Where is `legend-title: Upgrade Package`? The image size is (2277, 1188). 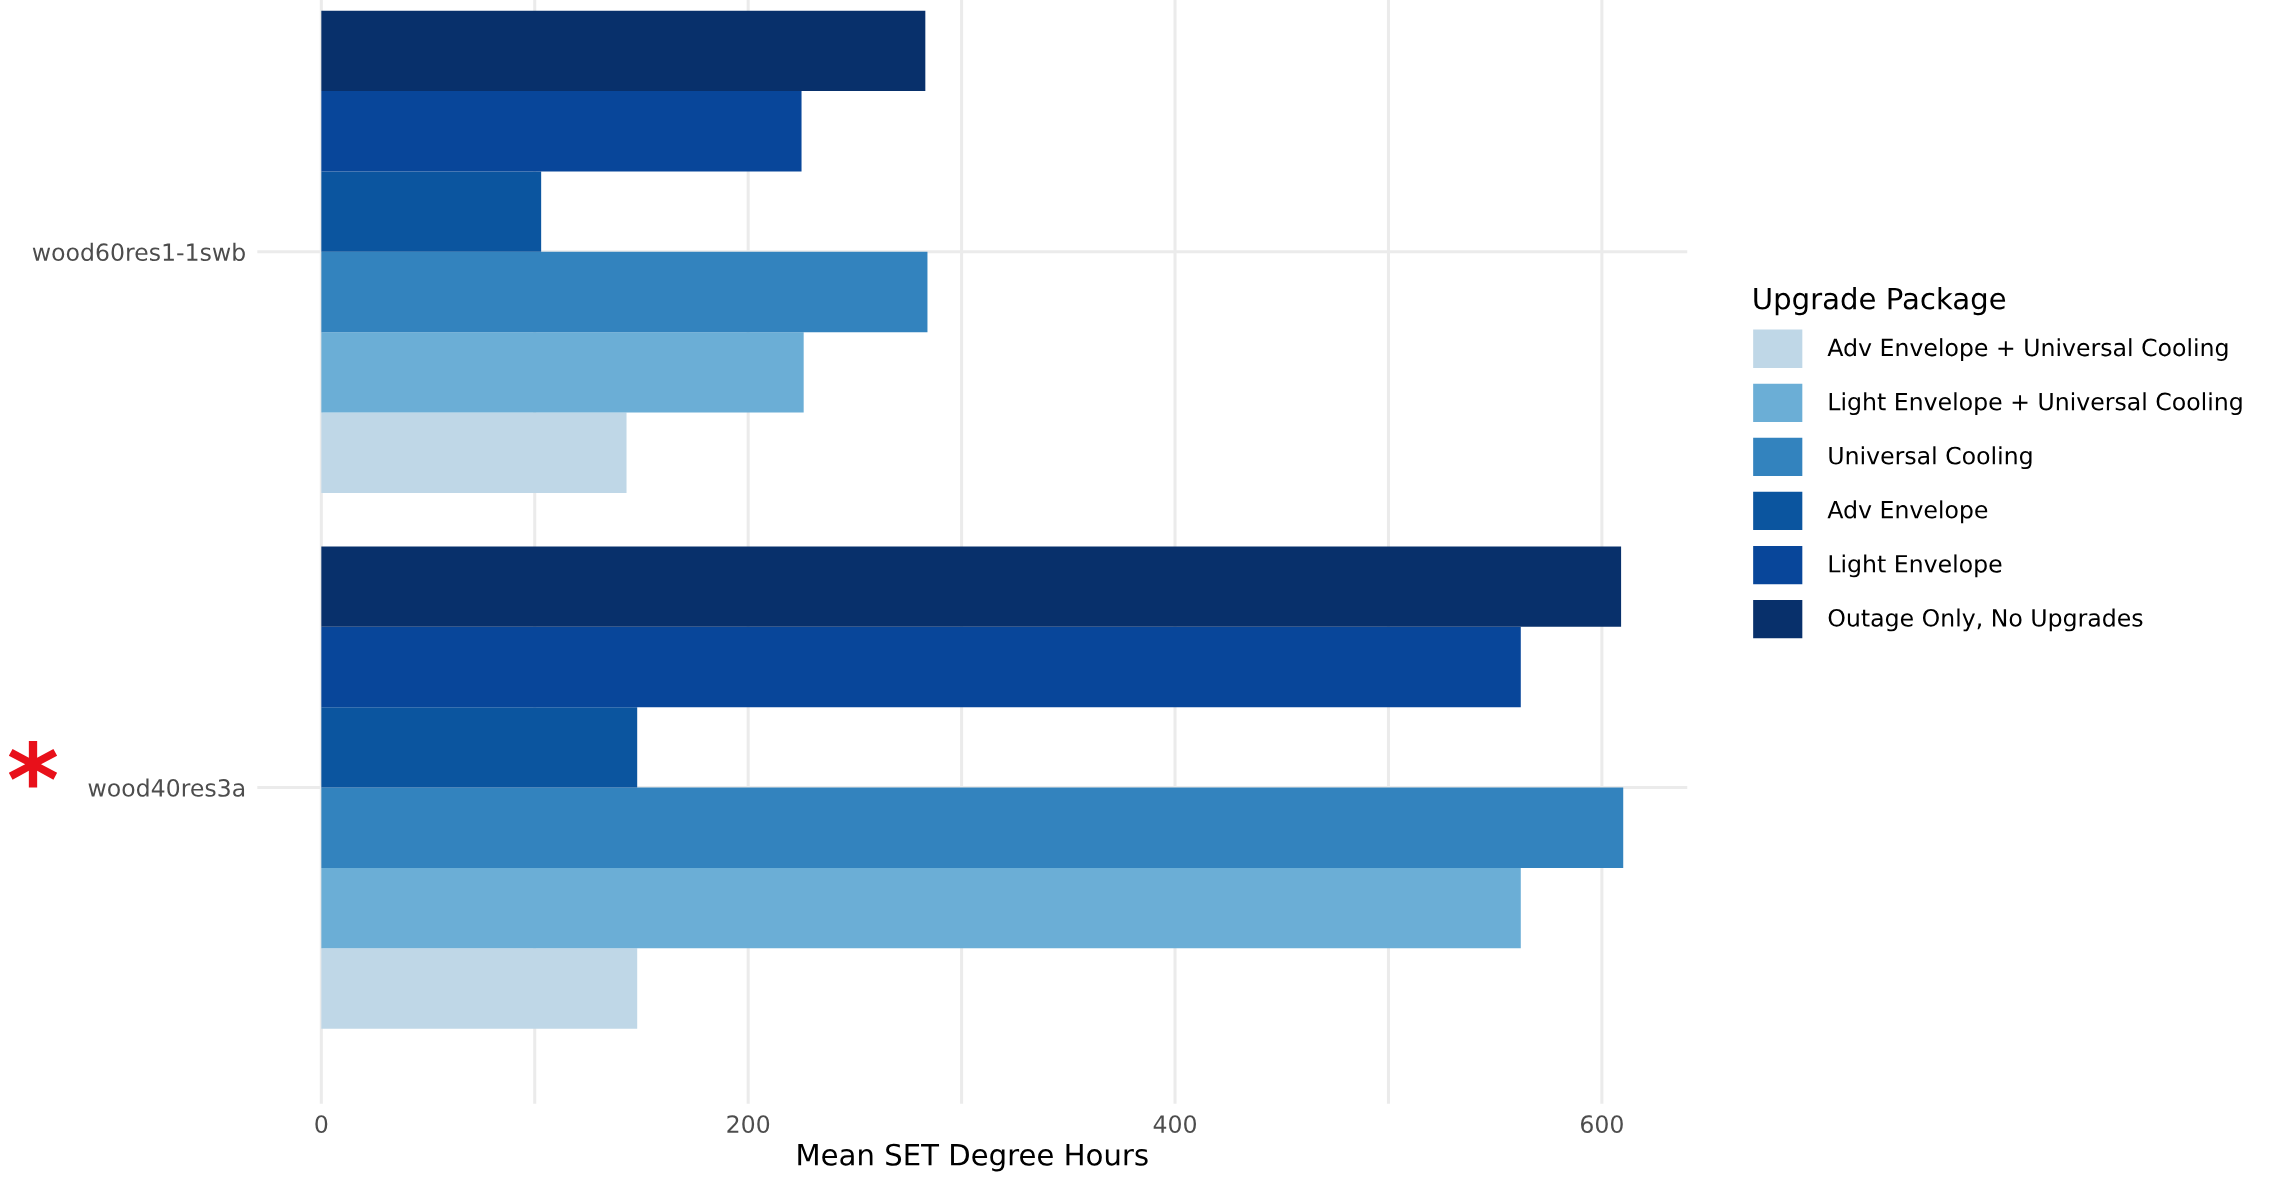
legend-title: Upgrade Package is located at coordinates (1880, 301).